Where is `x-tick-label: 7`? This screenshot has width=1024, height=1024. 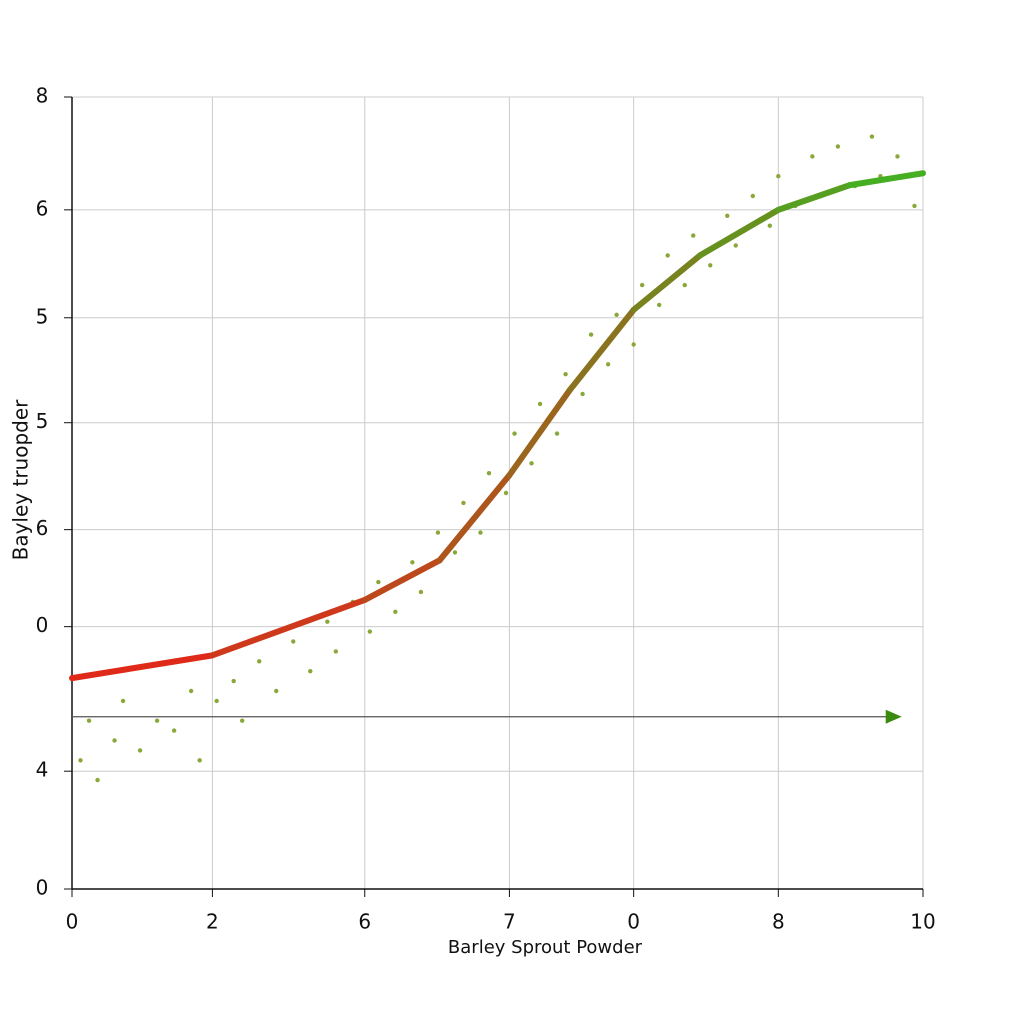
x-tick-label: 7 is located at coordinates (509, 922).